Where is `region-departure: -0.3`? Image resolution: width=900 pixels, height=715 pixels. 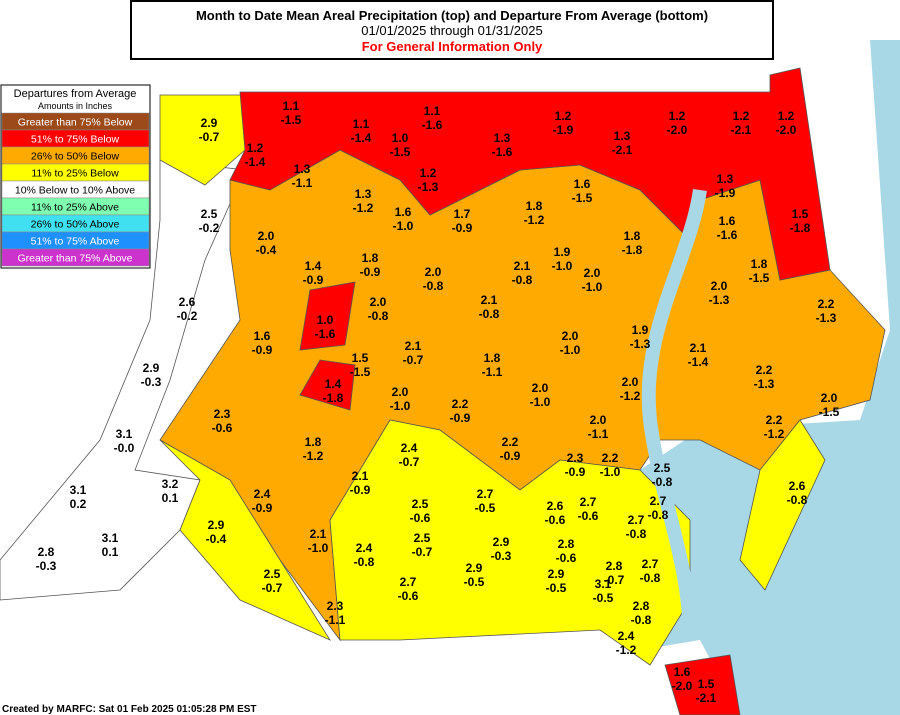 region-departure: -0.3 is located at coordinates (501, 556).